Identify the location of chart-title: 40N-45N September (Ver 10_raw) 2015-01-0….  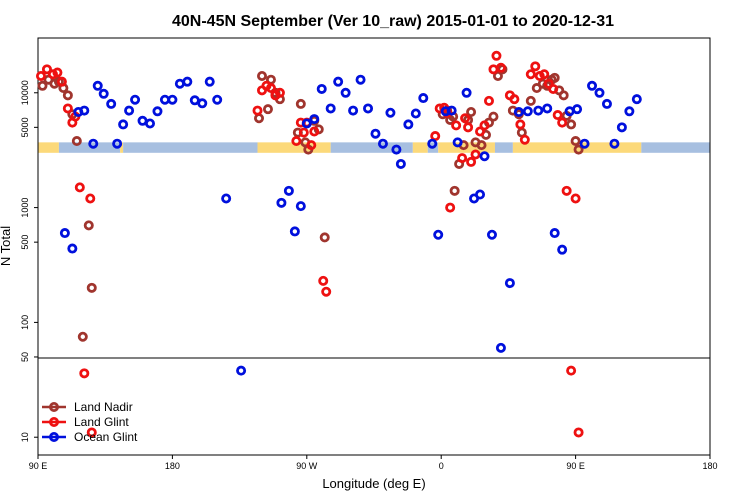
(393, 21).